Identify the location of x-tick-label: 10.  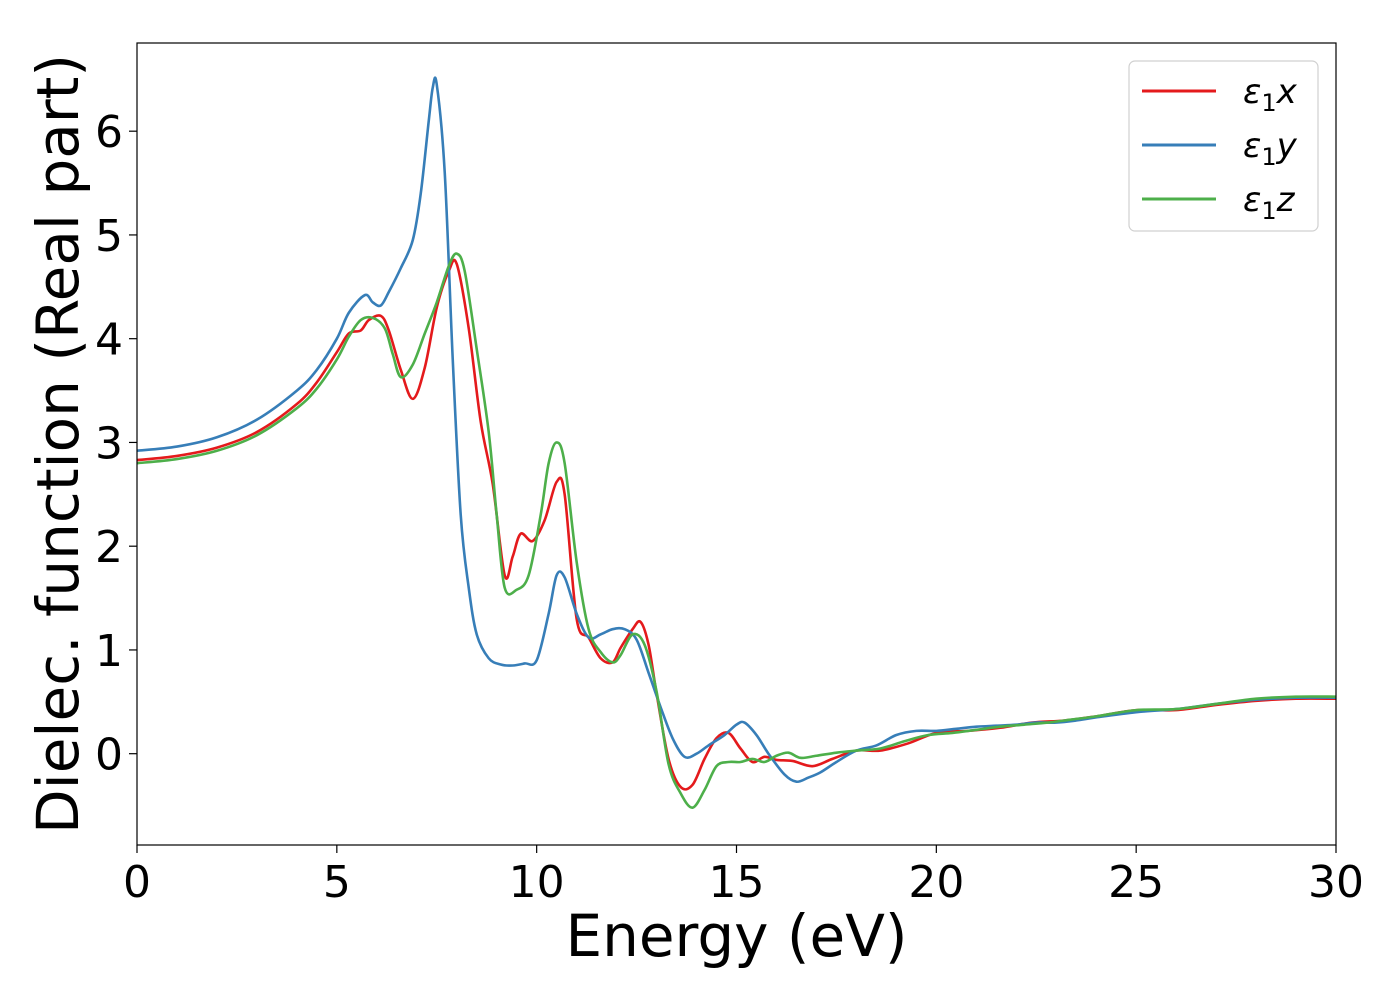
(537, 882).